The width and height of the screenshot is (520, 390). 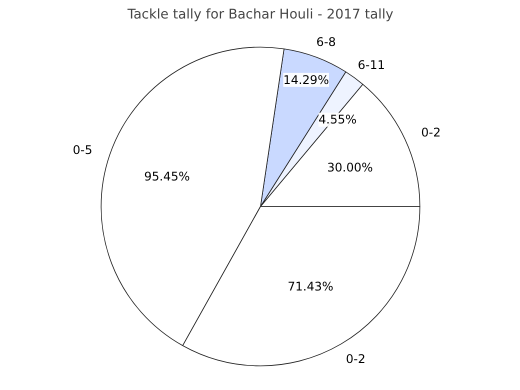 I want to click on data-label: 71.43%, so click(x=311, y=286).